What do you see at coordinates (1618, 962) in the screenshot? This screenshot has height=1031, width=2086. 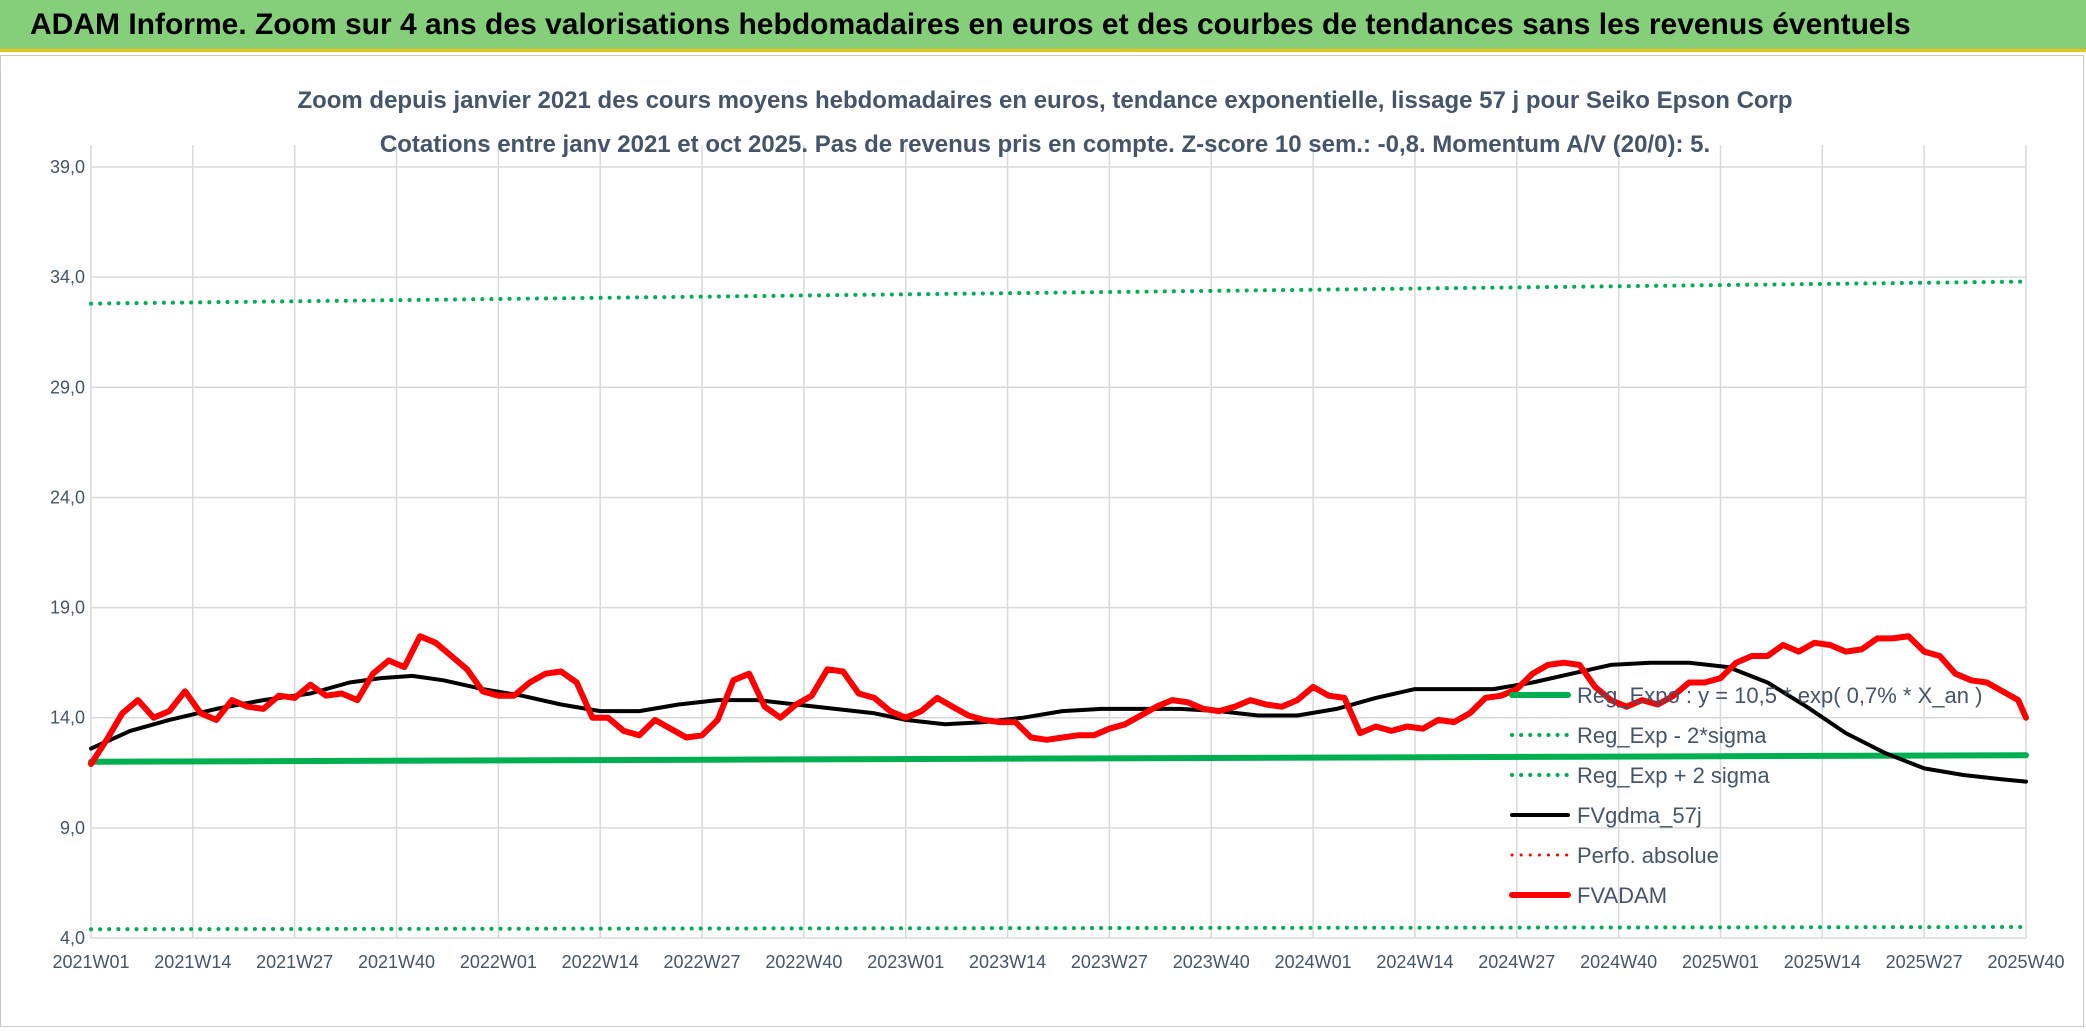 I see `x-tick-label: 2024W40` at bounding box center [1618, 962].